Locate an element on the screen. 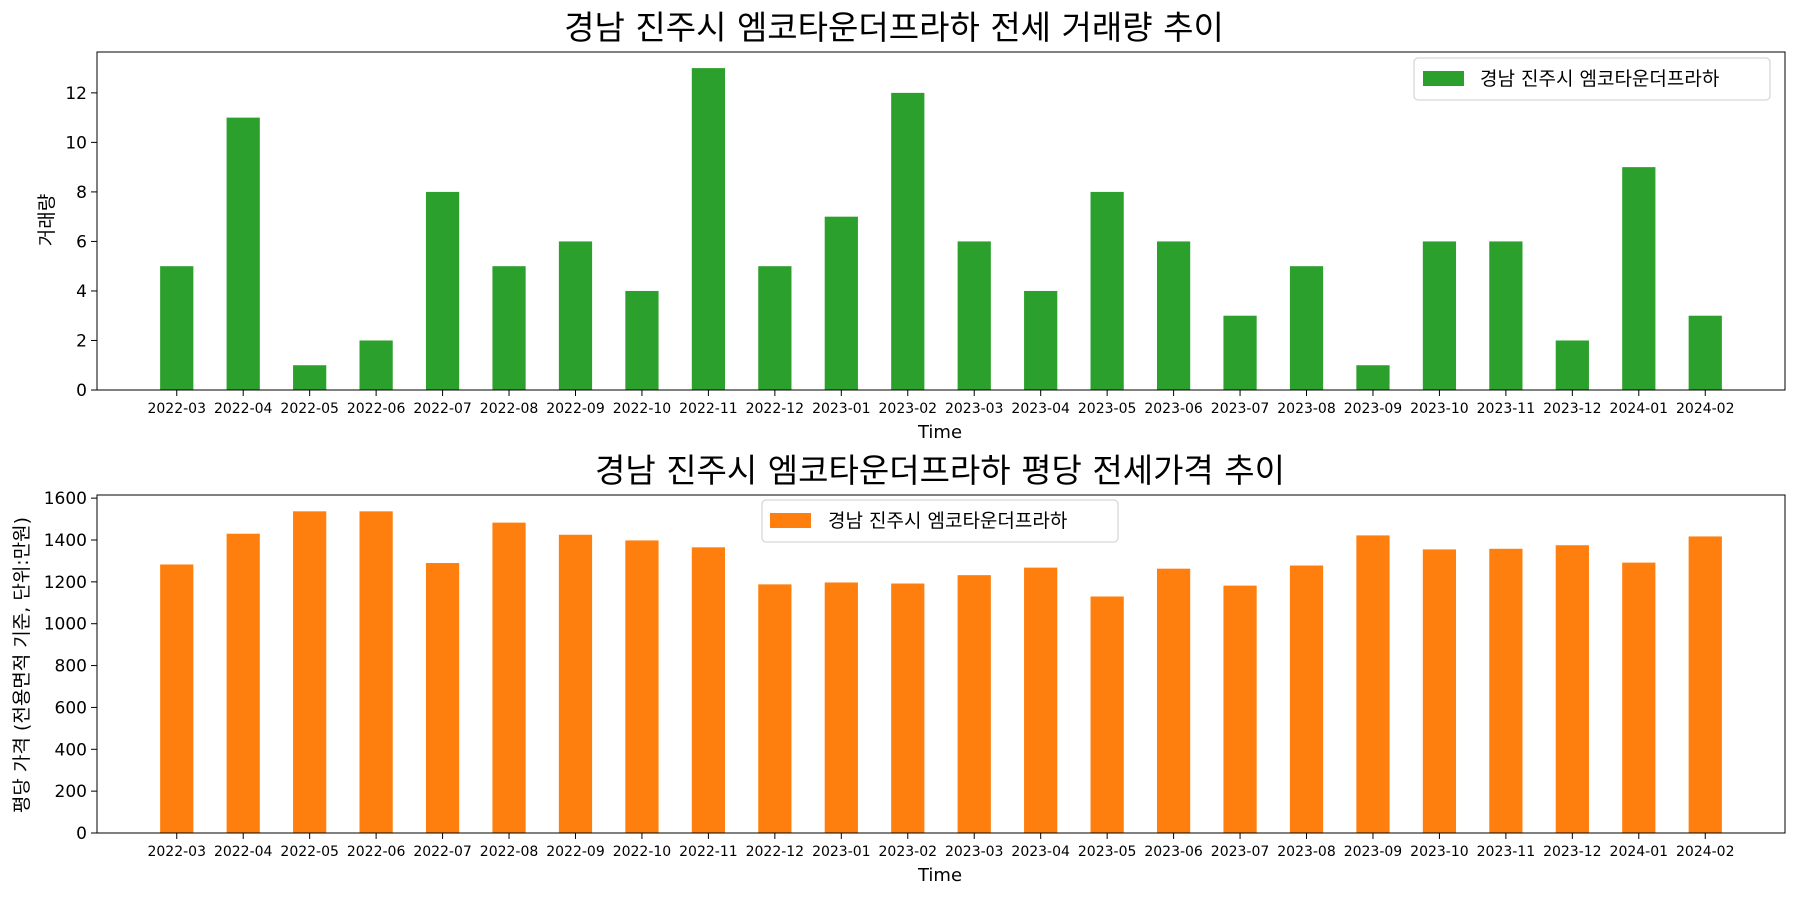 The height and width of the screenshot is (900, 1800). y-tick-label: 6 is located at coordinates (81, 242).